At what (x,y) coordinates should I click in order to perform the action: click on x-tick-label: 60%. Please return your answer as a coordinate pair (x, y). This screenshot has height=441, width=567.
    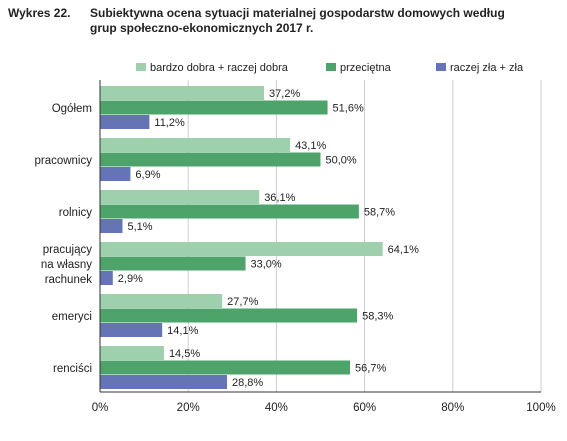
    Looking at the image, I should click on (364, 408).